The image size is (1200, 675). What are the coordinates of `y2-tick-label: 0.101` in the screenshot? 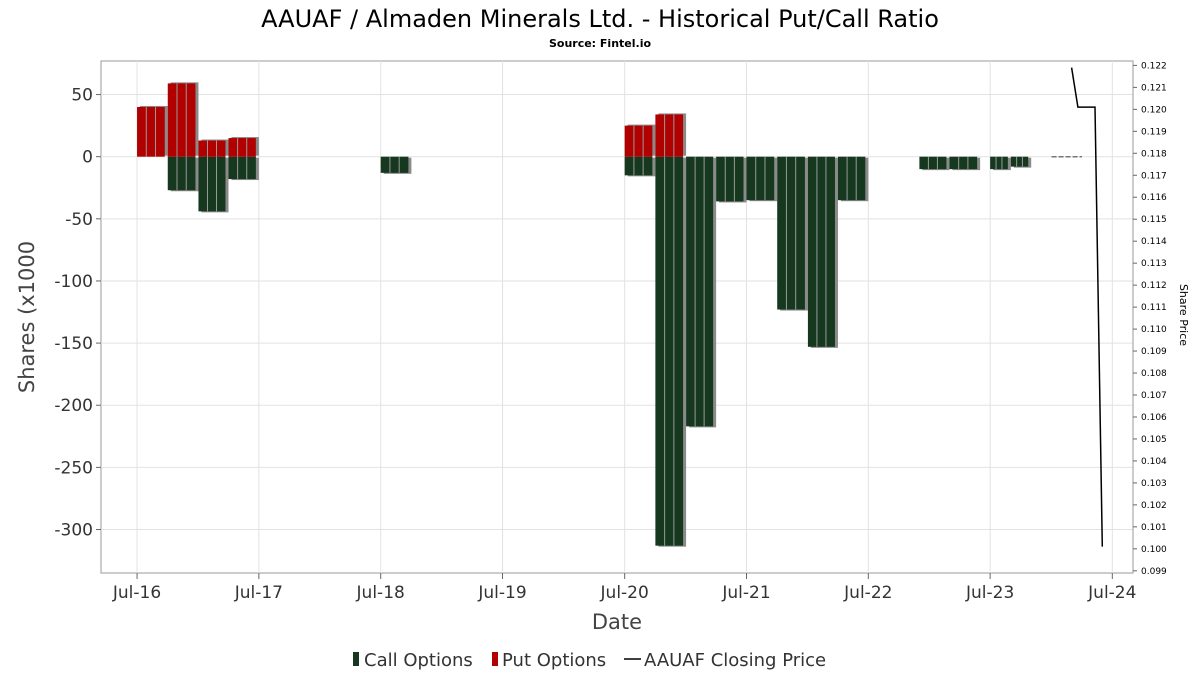 It's located at (1154, 528).